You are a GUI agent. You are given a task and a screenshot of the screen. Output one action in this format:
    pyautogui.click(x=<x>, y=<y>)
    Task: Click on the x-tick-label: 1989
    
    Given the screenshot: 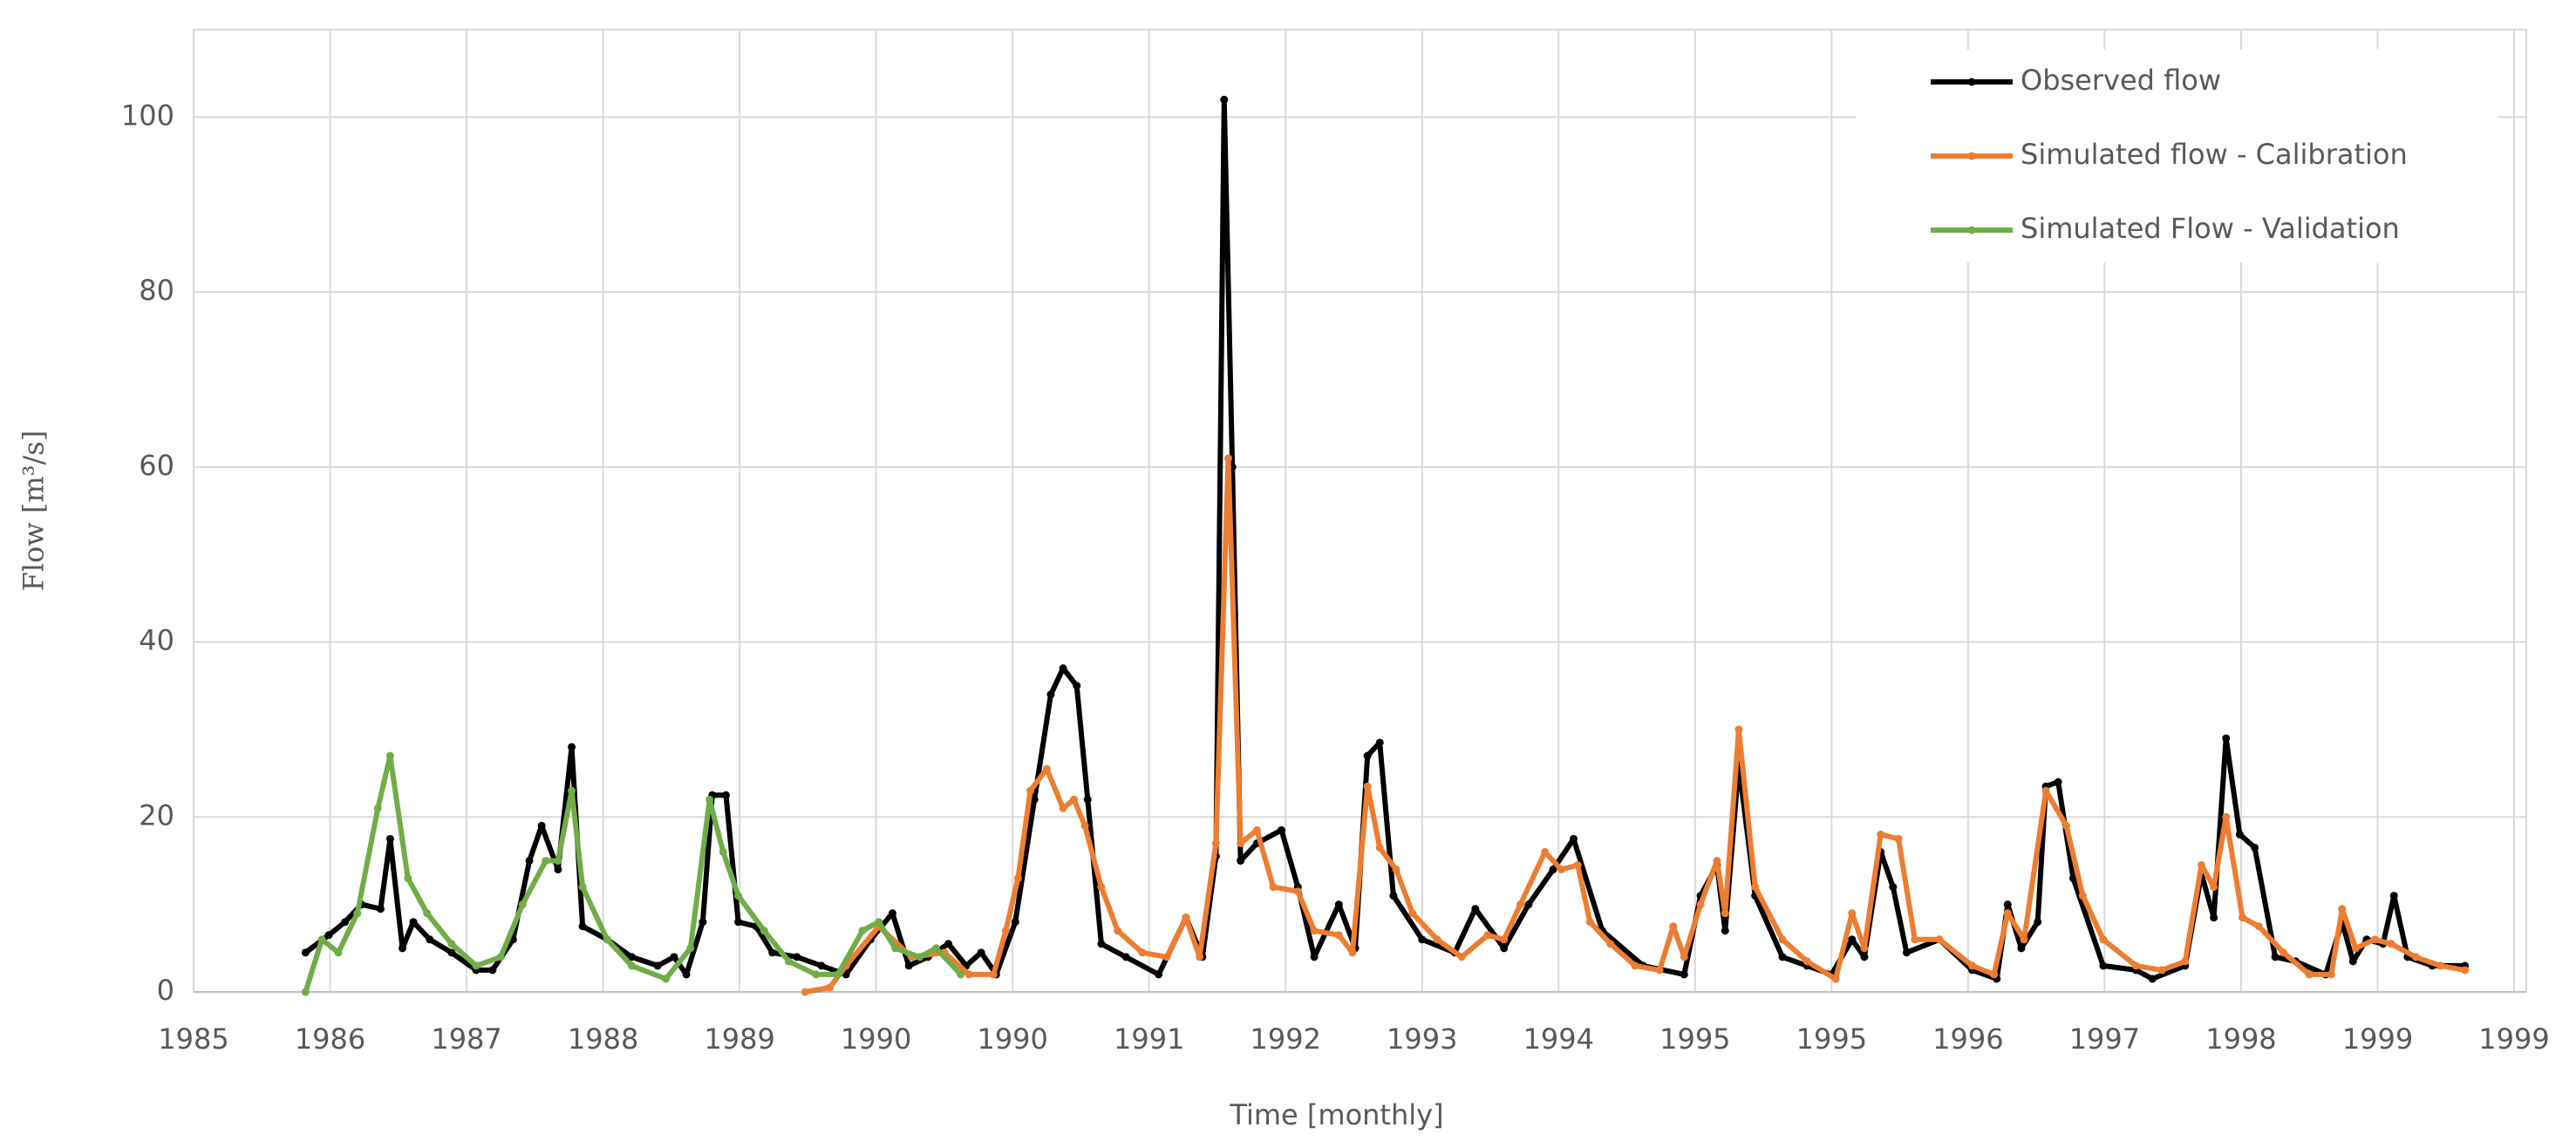 What is the action you would take?
    pyautogui.click(x=739, y=1039)
    